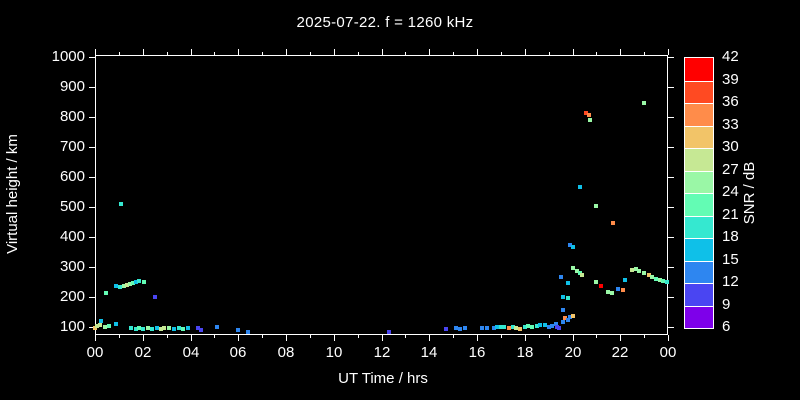 Image resolution: width=800 pixels, height=400 pixels. What do you see at coordinates (730, 191) in the screenshot?
I see `colorbar-tick-label: 24` at bounding box center [730, 191].